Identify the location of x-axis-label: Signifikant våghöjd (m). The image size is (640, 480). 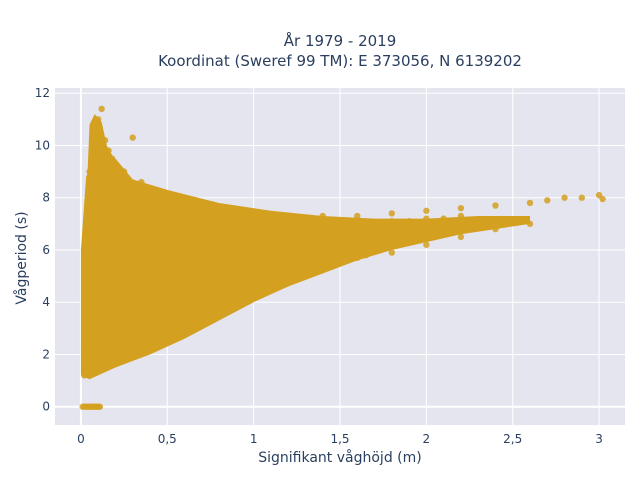
(339, 457).